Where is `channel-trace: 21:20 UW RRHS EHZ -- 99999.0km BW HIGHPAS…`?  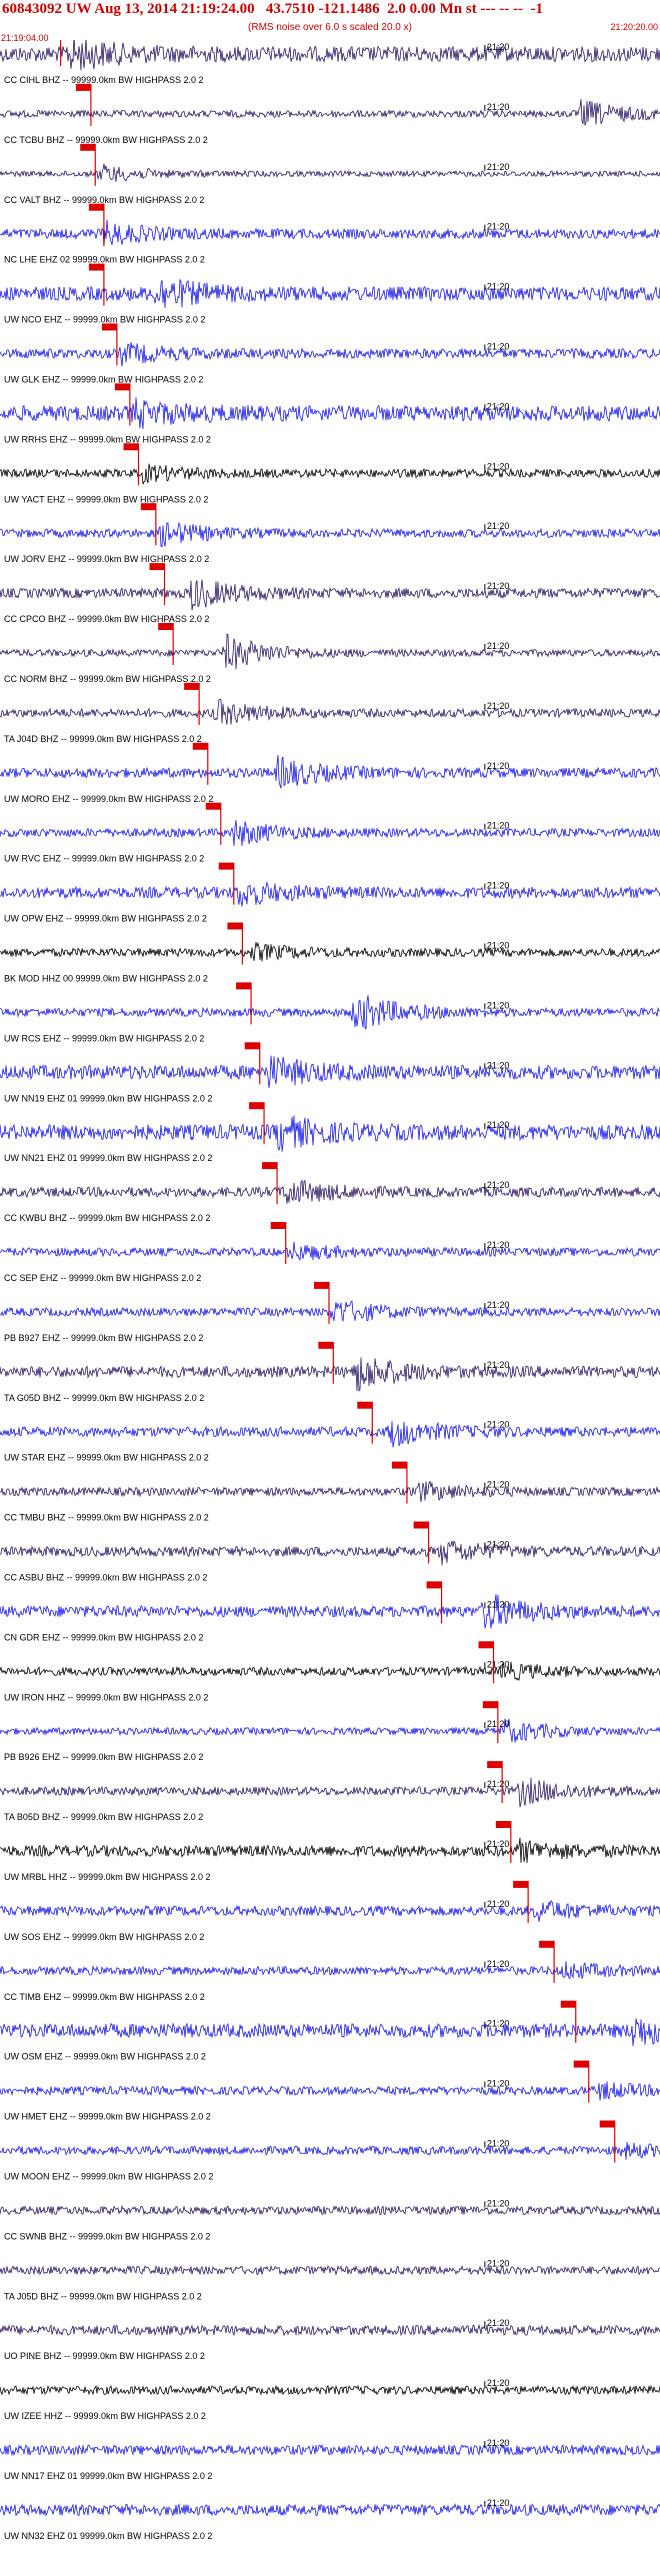
channel-trace: 21:20 UW RRHS EHZ -- 99999.0km BW HIGHPAS… is located at coordinates (330, 413).